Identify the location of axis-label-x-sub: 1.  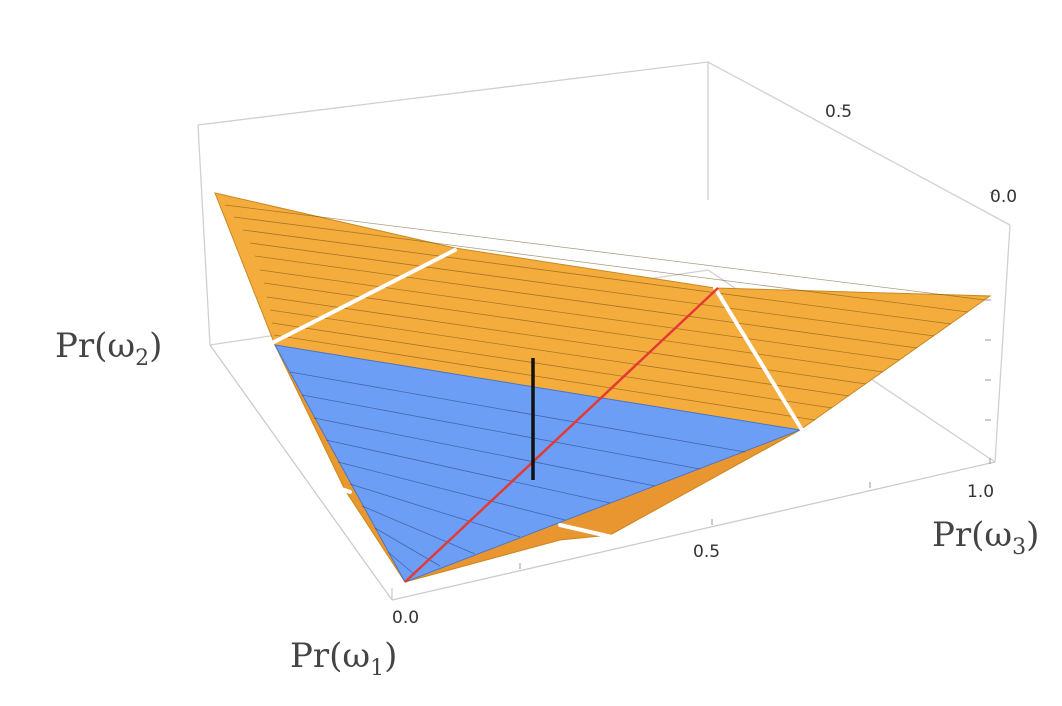
(377, 668).